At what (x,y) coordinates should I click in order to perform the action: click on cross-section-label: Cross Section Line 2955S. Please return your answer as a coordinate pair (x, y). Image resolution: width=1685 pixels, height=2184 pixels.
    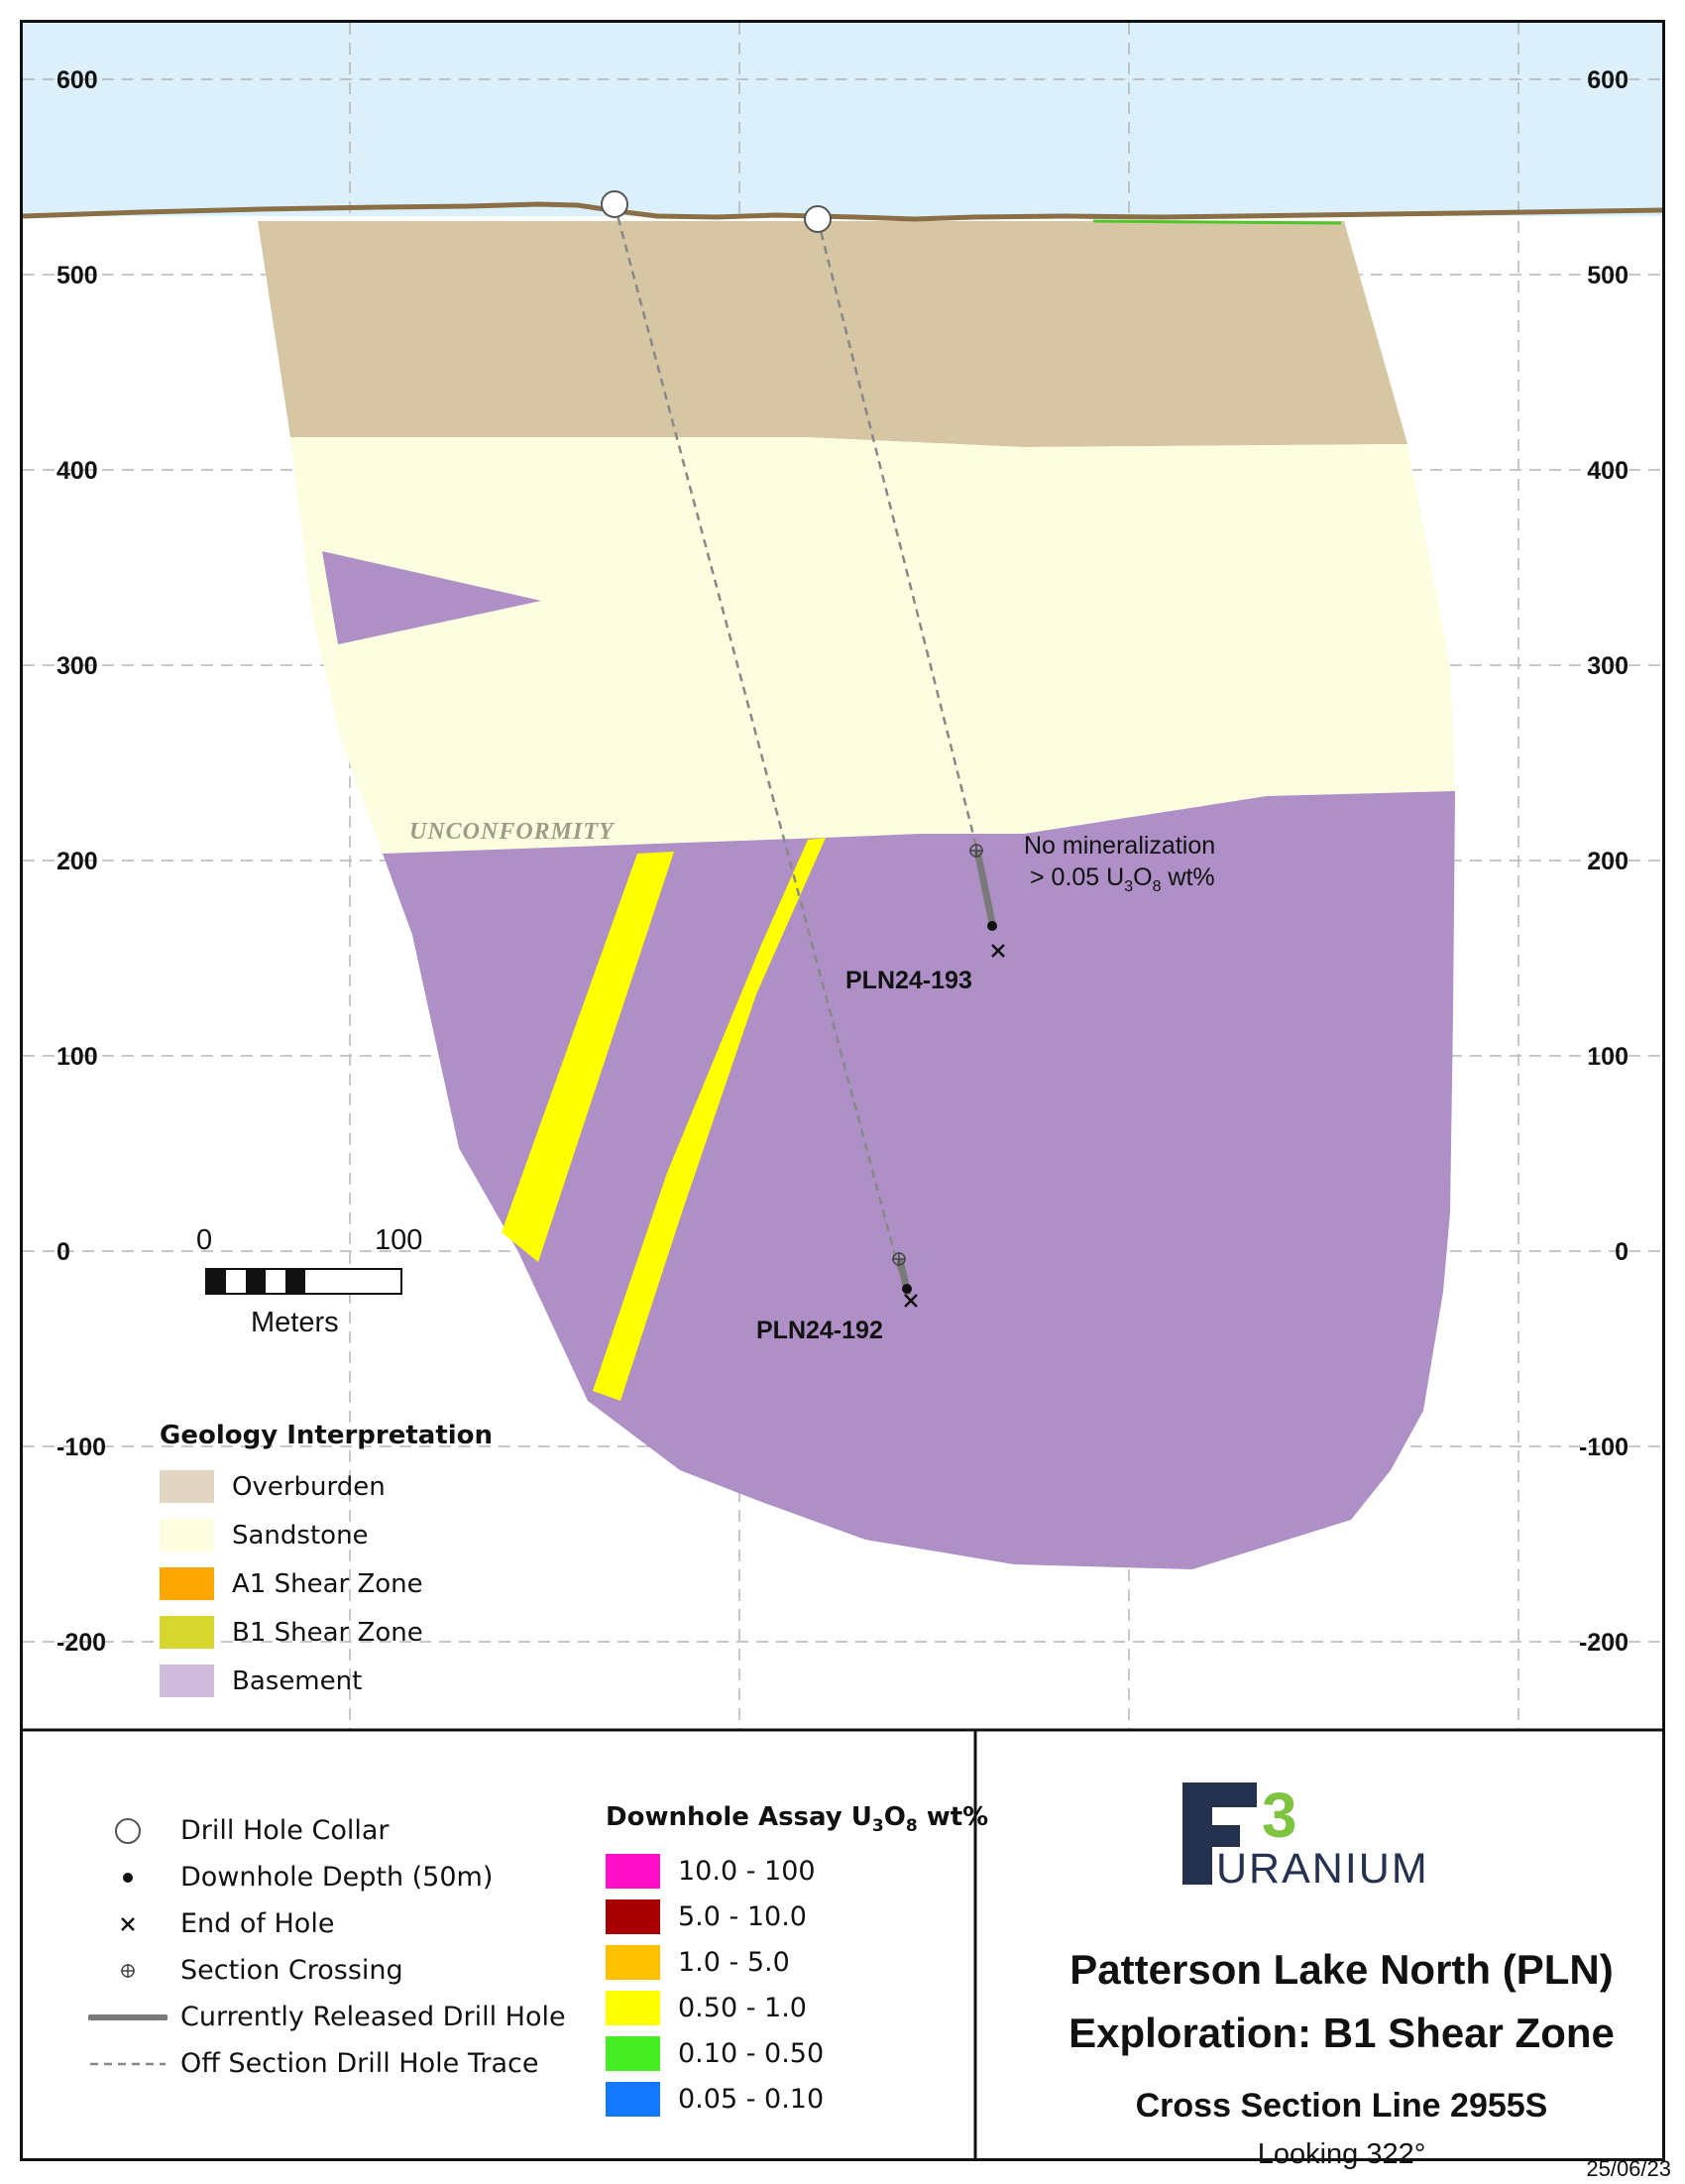
    Looking at the image, I should click on (1341, 2106).